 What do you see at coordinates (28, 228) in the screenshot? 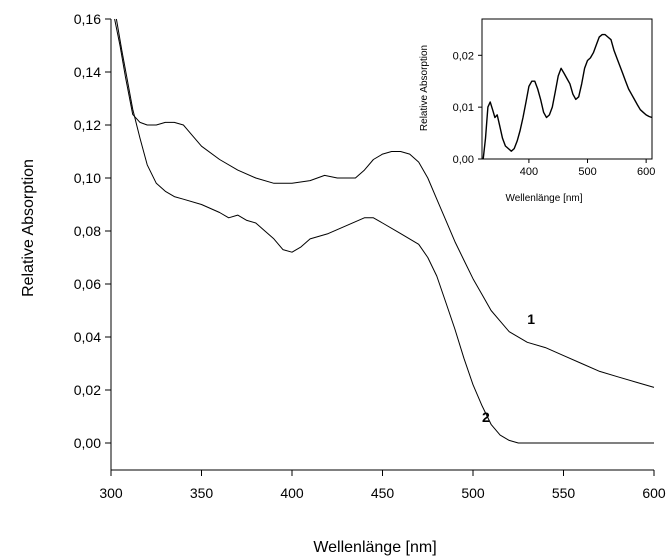
I see `main-y-axis-title: Relative Absorption` at bounding box center [28, 228].